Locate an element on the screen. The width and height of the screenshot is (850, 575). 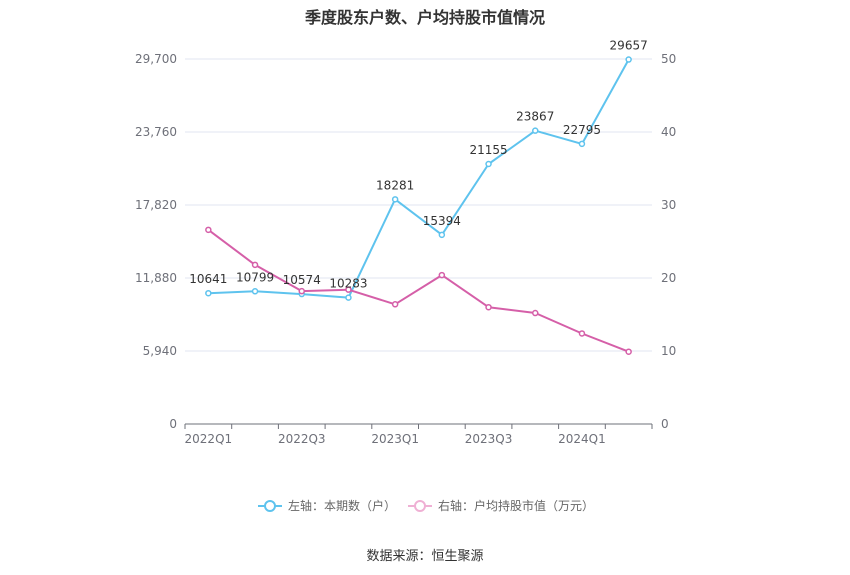
y-right-tick-label: 10 is located at coordinates (668, 351).